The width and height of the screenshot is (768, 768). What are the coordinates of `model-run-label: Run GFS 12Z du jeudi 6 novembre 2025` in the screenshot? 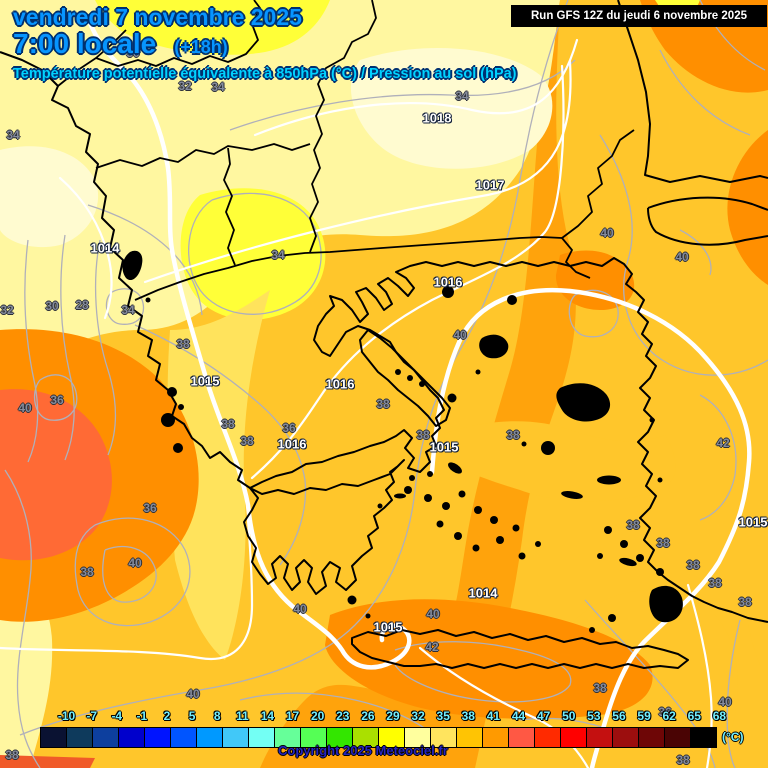 It's located at (638, 16).